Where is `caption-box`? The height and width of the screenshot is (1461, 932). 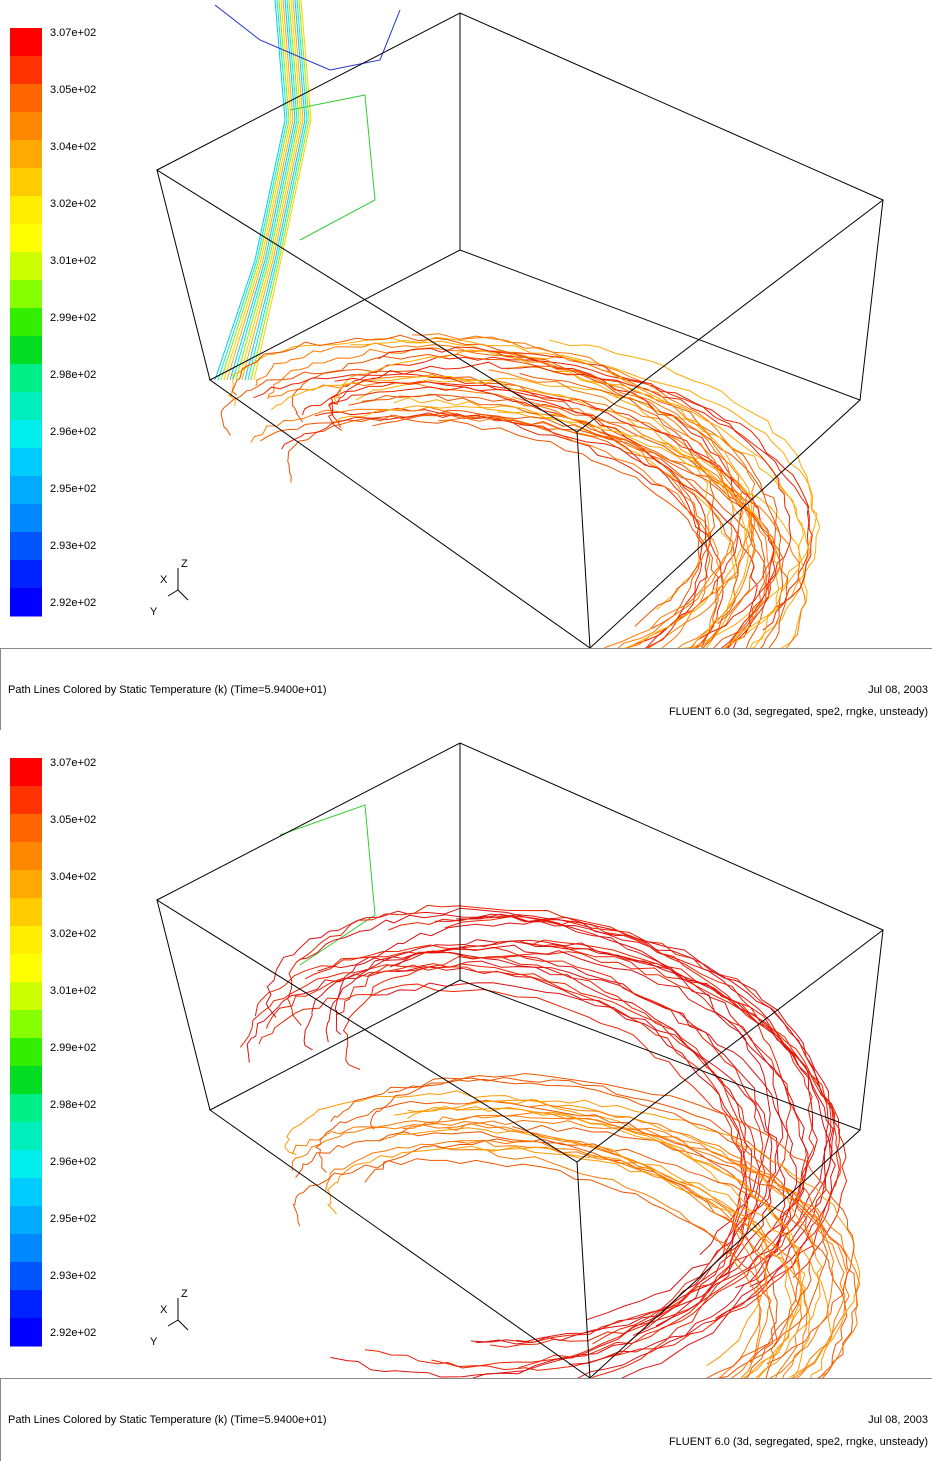 caption-box is located at coordinates (466, 1419).